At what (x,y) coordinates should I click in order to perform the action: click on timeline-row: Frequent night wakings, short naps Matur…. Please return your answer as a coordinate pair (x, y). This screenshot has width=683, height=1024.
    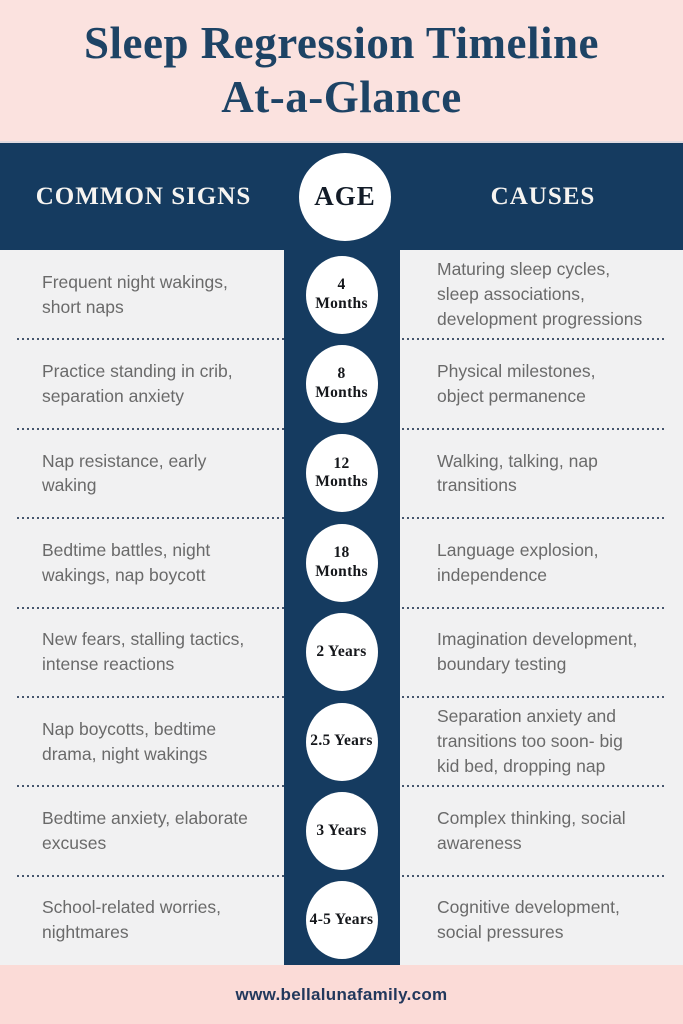
    Looking at the image, I should click on (341, 295).